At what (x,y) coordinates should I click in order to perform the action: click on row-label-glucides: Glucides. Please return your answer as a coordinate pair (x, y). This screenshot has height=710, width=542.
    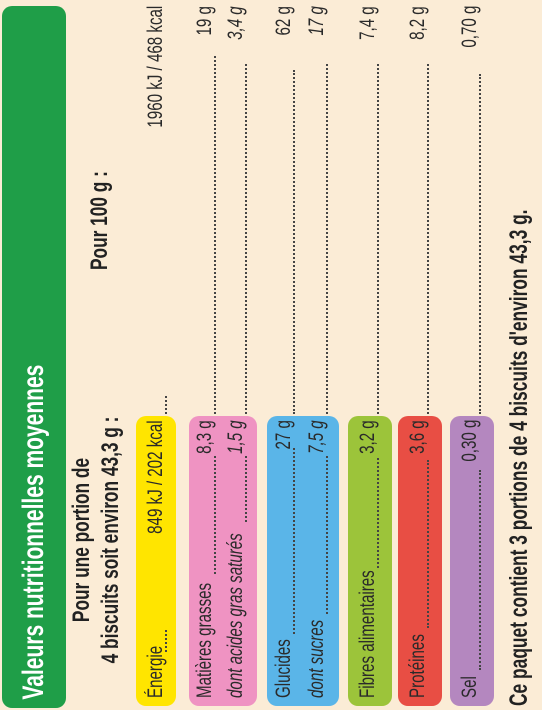
    Looking at the image, I should click on (283, 668).